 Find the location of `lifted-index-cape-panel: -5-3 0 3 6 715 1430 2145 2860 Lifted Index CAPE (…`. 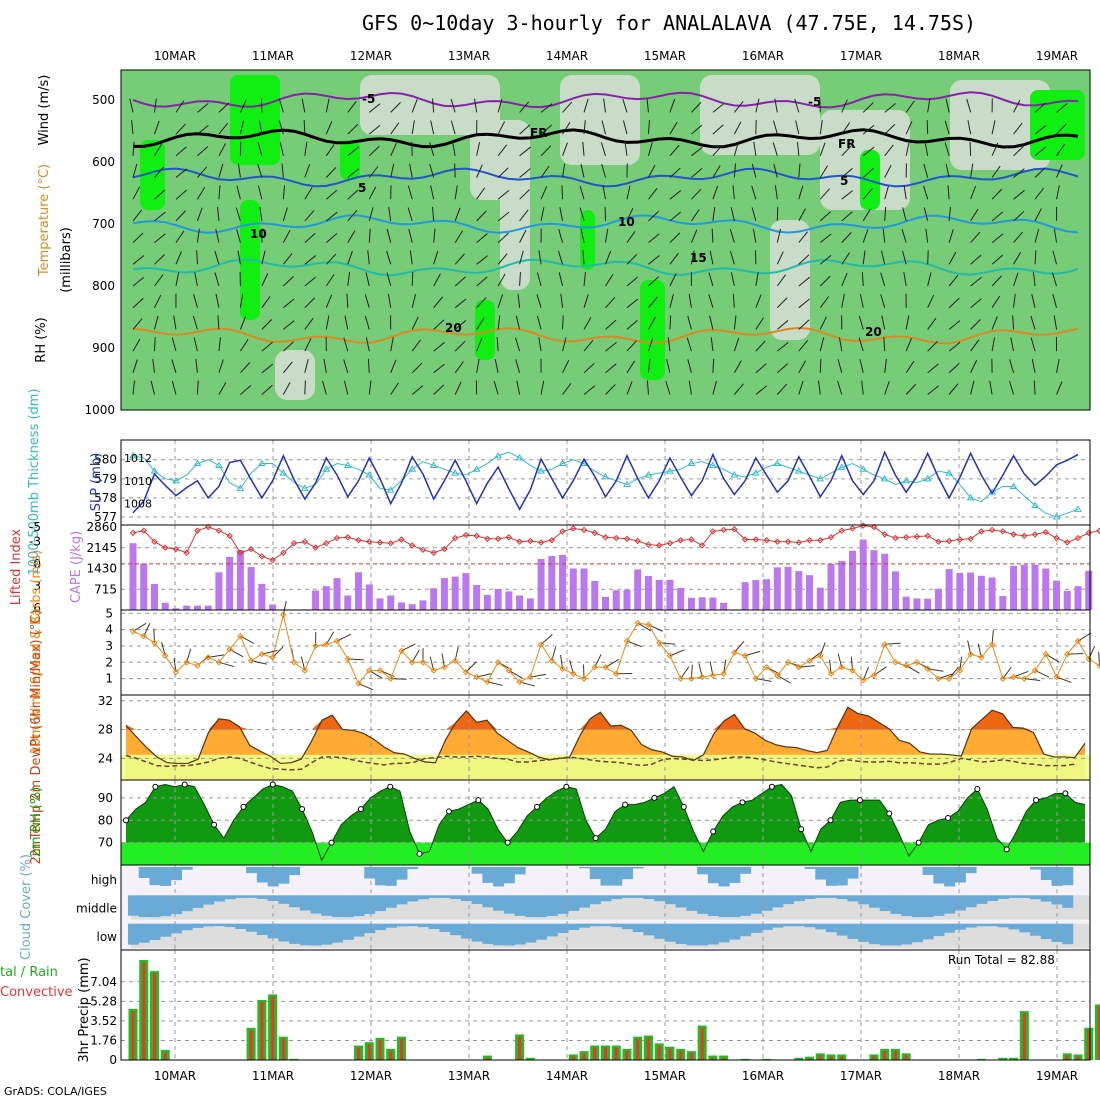

lifted-index-cape-panel: -5-3 0 3 6 715 1430 2145 2860 Lifted Index CAPE (… is located at coordinates (554, 567).